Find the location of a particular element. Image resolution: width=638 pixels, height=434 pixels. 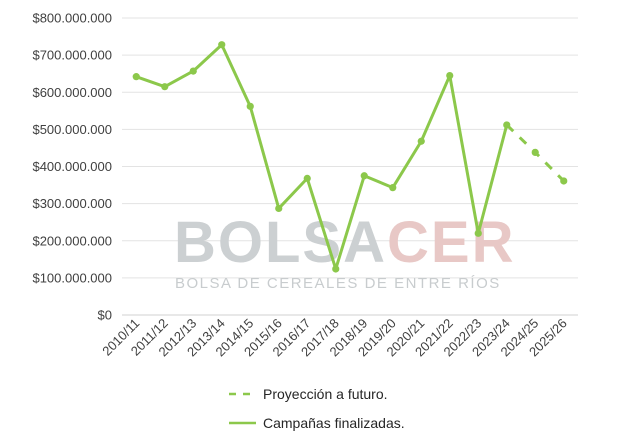

y-tick-label: $100.000.000 is located at coordinates (72, 277).